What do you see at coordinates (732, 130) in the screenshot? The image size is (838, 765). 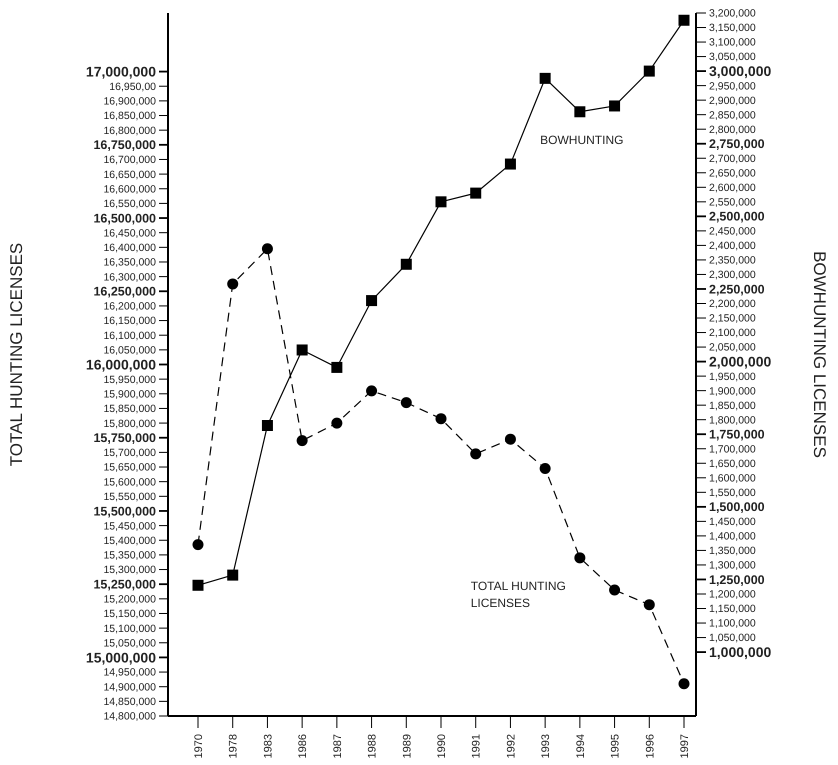 I see `y2-tick-label: 2,800,000` at bounding box center [732, 130].